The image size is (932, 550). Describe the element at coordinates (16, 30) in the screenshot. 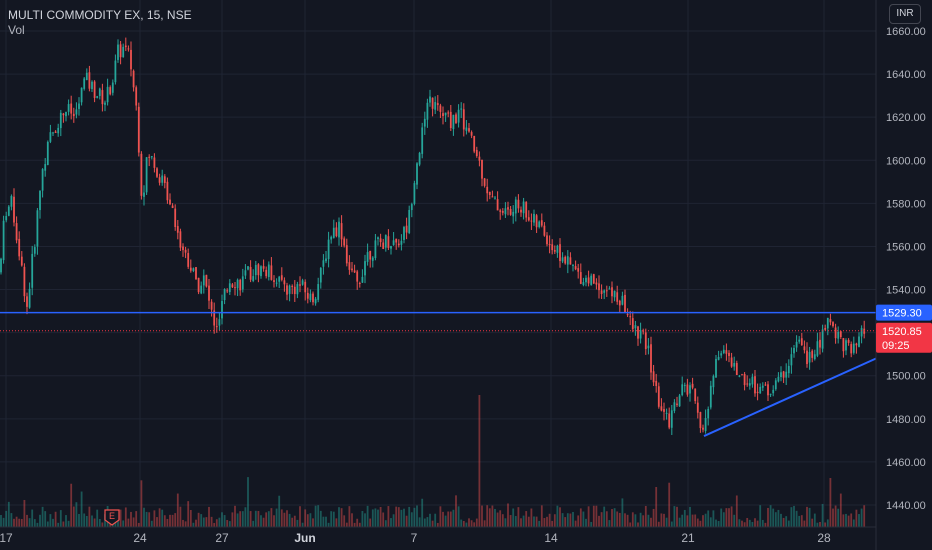

I see `volume-legend: Vol` at that location.